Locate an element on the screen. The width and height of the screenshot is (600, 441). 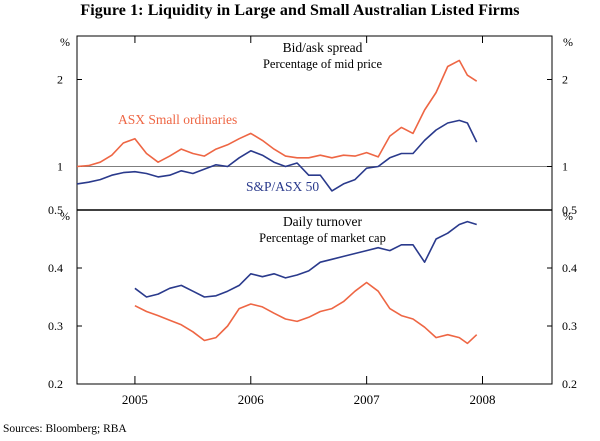
spread-unit-left: % is located at coordinates (65, 42).